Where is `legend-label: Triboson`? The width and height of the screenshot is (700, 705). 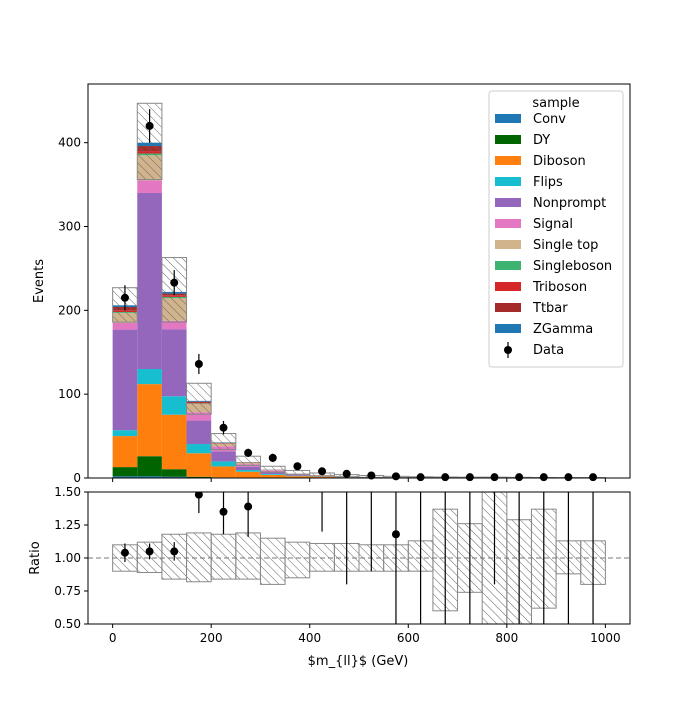
legend-label: Triboson is located at coordinates (559, 287).